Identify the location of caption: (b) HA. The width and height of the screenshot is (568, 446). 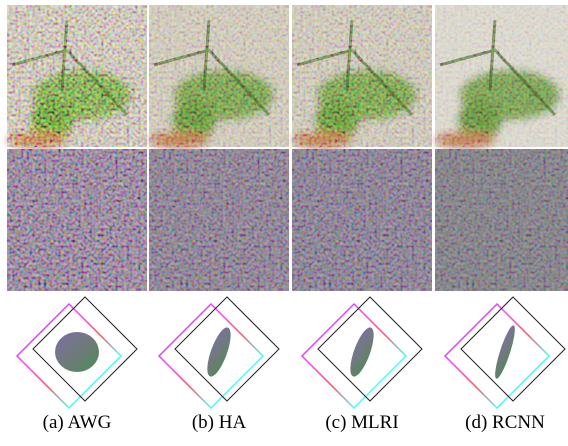
(219, 422).